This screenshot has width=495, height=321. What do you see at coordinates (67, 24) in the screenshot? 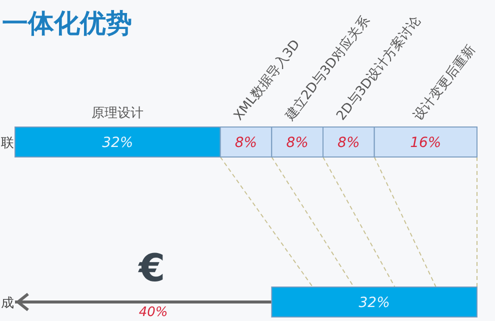
I see `chart-title: 一体化优势` at bounding box center [67, 24].